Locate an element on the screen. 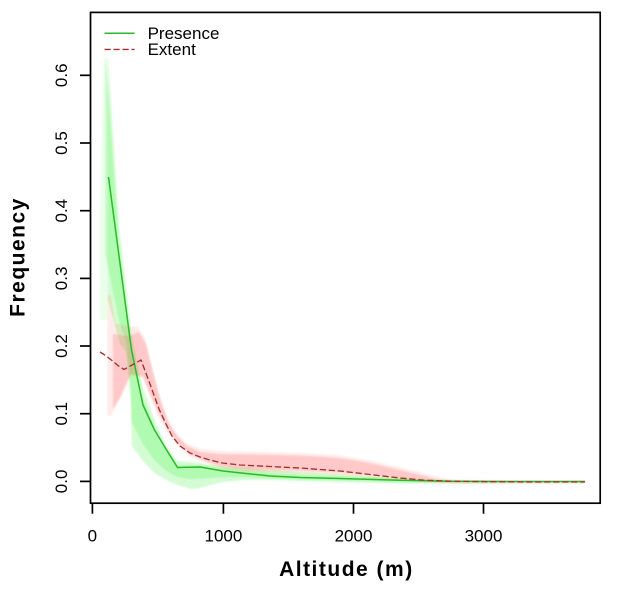 The image size is (620, 595). svg-text: Presence is located at coordinates (184, 33).